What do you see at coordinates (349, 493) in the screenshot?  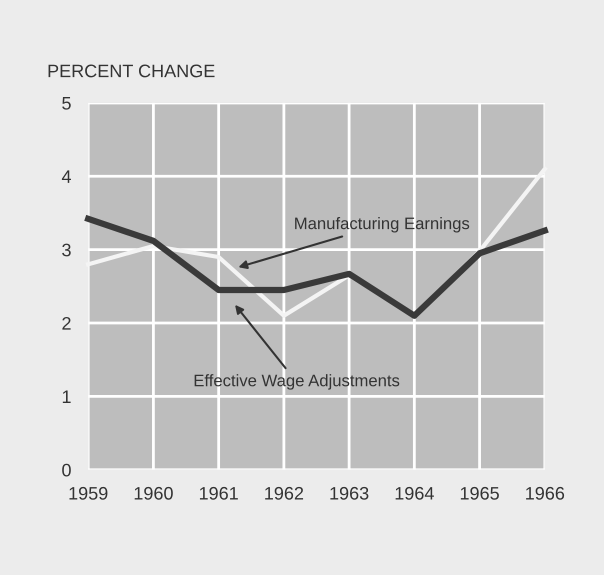 I see `x-tick-label: 1963` at bounding box center [349, 493].